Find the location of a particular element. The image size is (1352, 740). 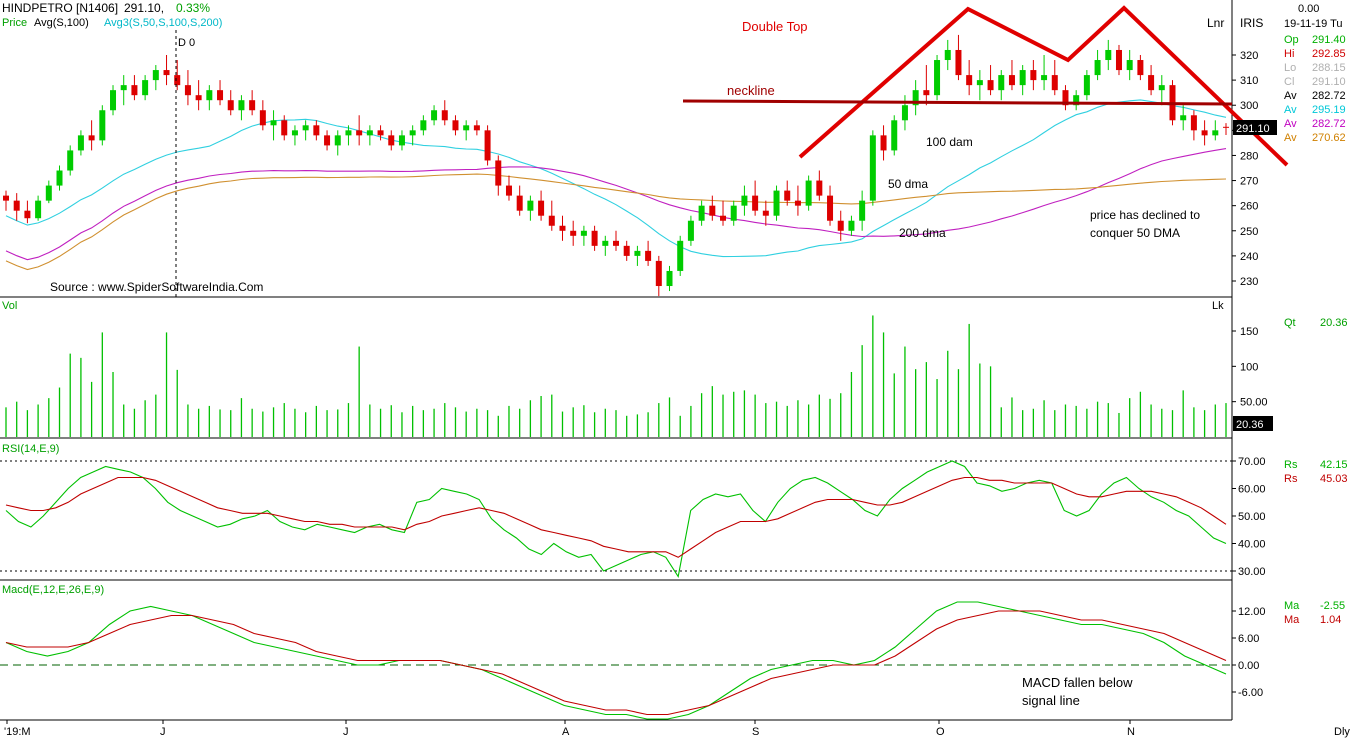

time-tick-label: N is located at coordinates (1131, 732).